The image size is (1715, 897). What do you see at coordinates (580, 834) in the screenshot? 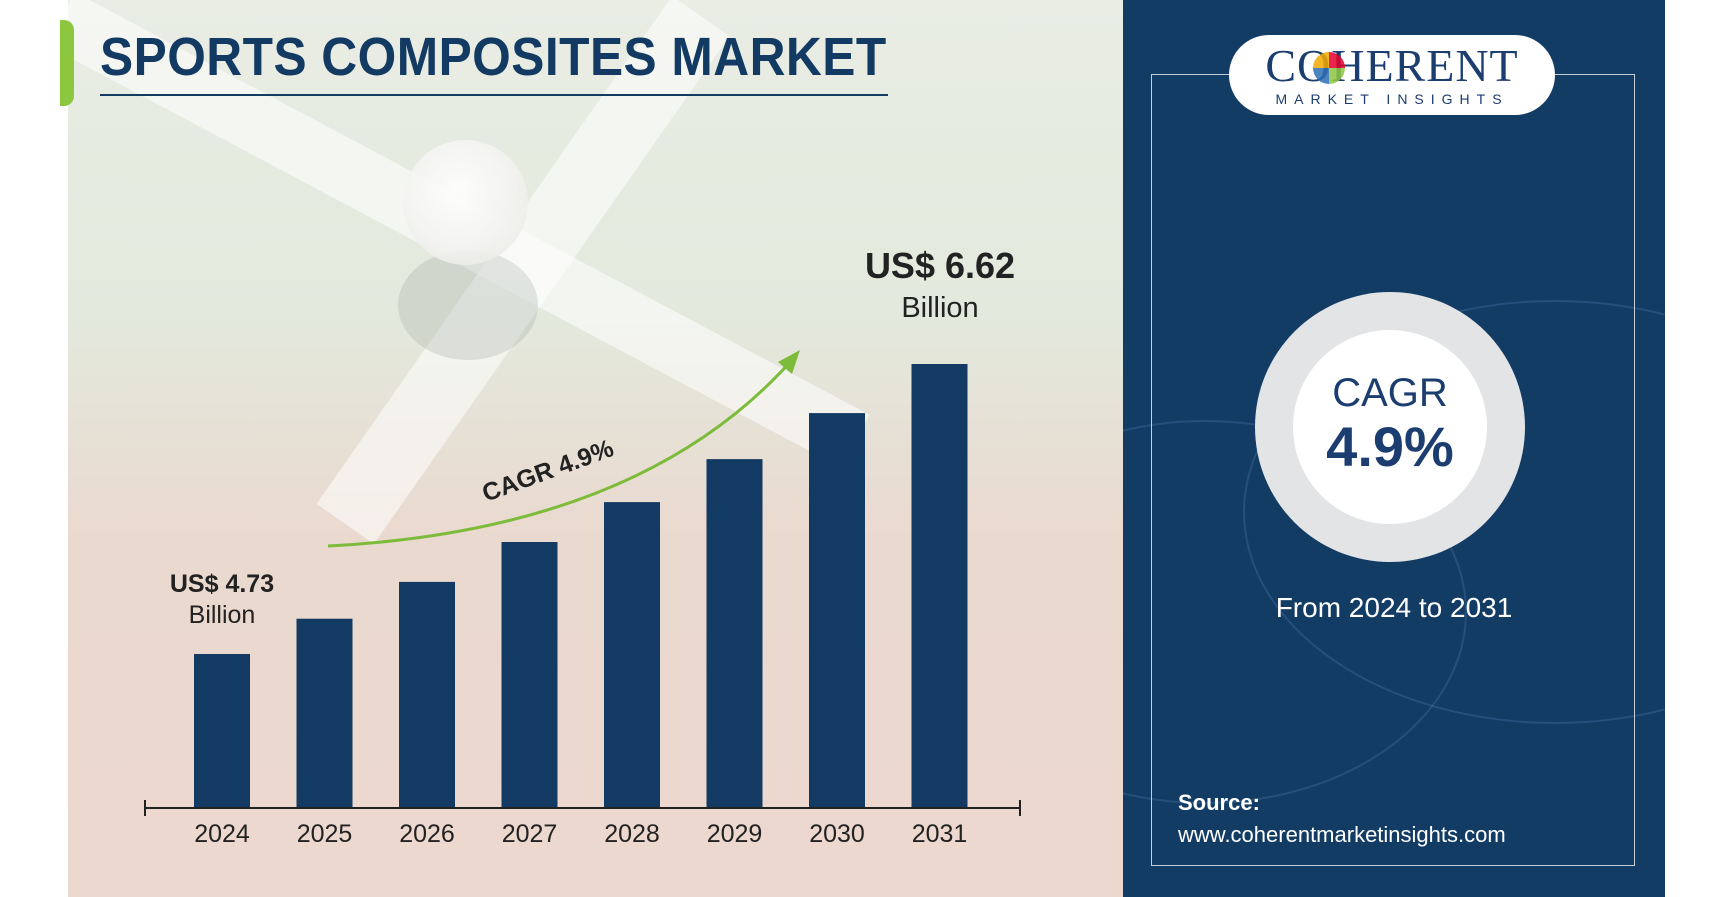
I see `tick-labels-layer: 2024 2025 2026 2027 2028 2029 2030 2031` at bounding box center [580, 834].